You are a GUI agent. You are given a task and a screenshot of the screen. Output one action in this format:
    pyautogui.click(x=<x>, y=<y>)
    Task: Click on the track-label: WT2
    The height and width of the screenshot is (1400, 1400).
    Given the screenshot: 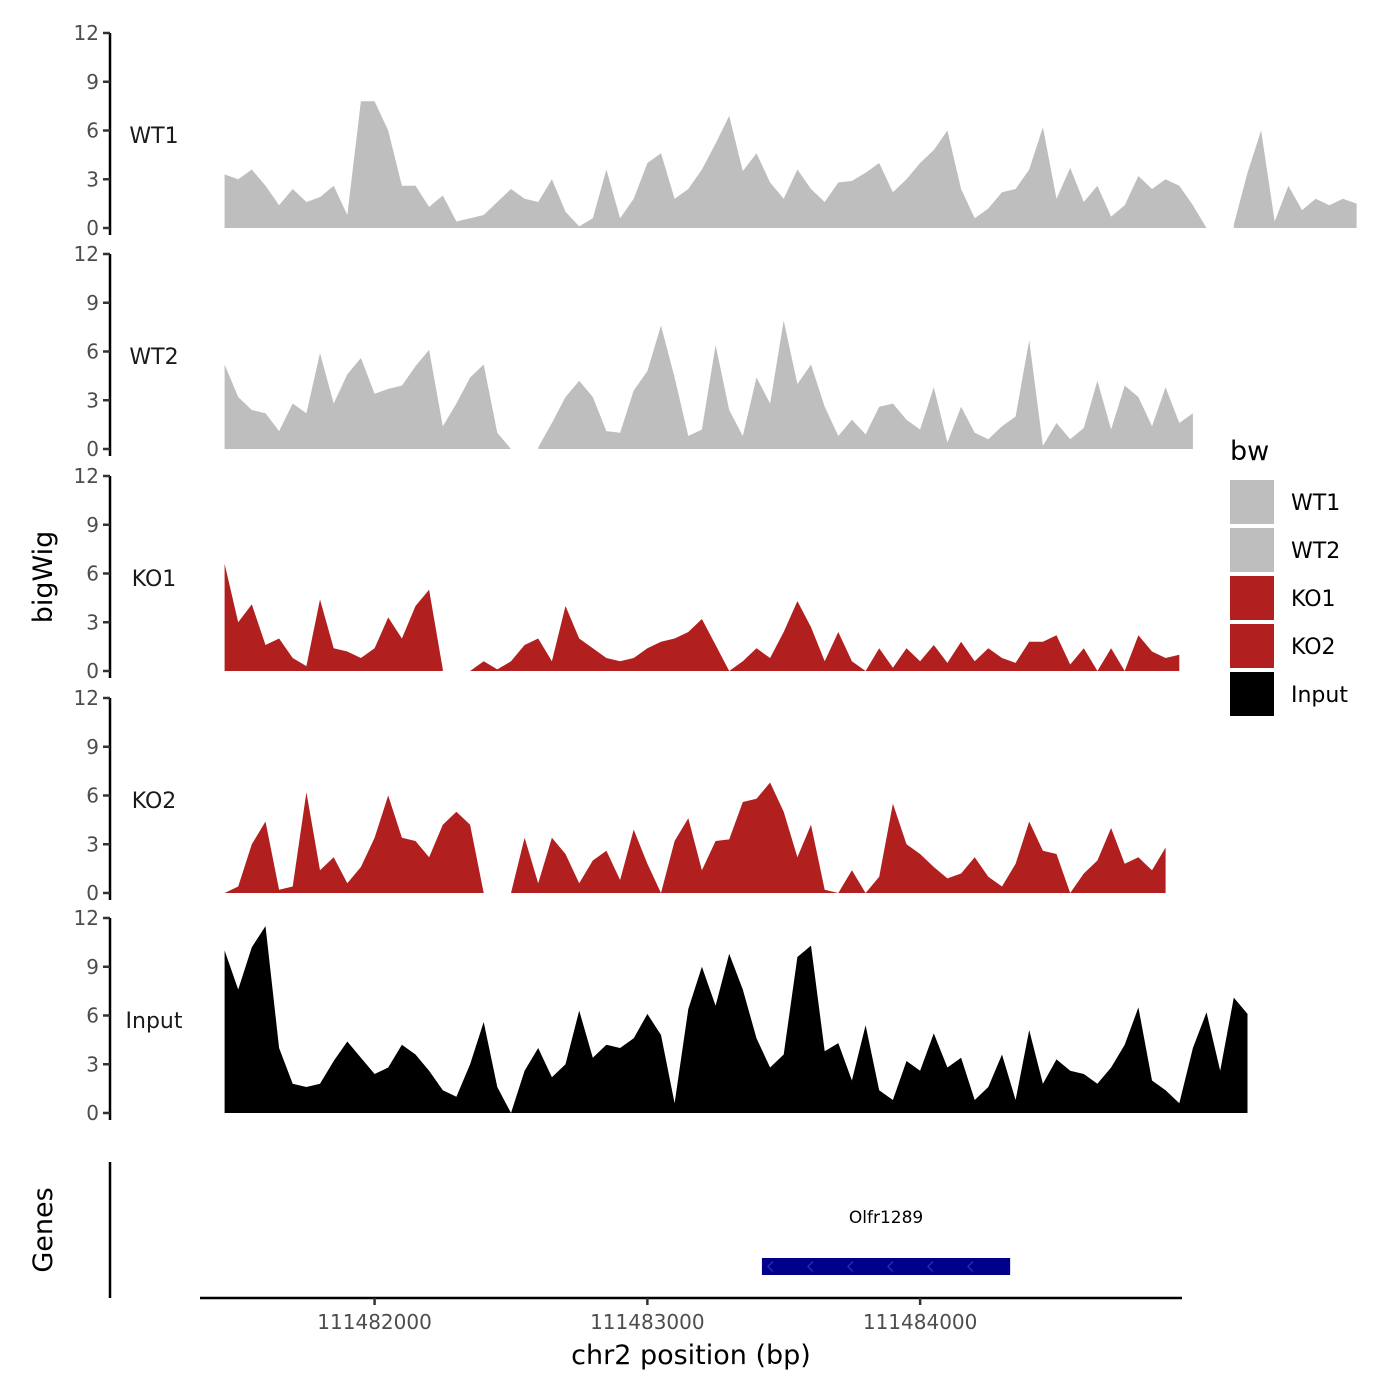 What is the action you would take?
    pyautogui.click(x=153, y=357)
    